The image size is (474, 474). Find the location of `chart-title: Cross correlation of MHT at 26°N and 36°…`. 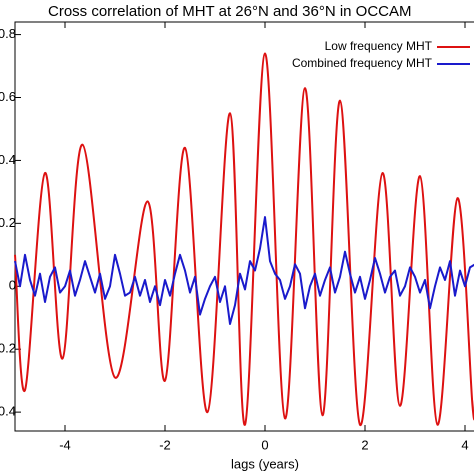

chart-title: Cross correlation of MHT at 26°N and 36°… is located at coordinates (230, 11).